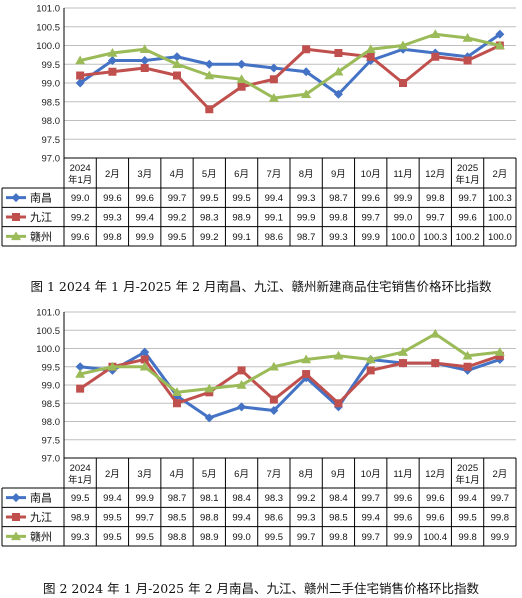 The image size is (522, 598). What do you see at coordinates (241, 237) in the screenshot?
I see `table-cell-value: 99.1` at bounding box center [241, 237].